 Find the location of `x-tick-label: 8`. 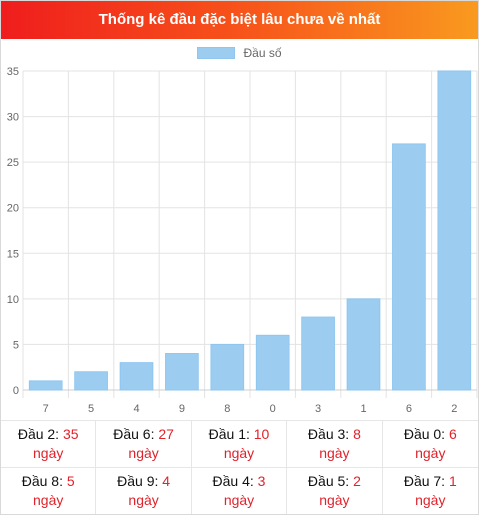

x-tick-label: 8 is located at coordinates (227, 409).